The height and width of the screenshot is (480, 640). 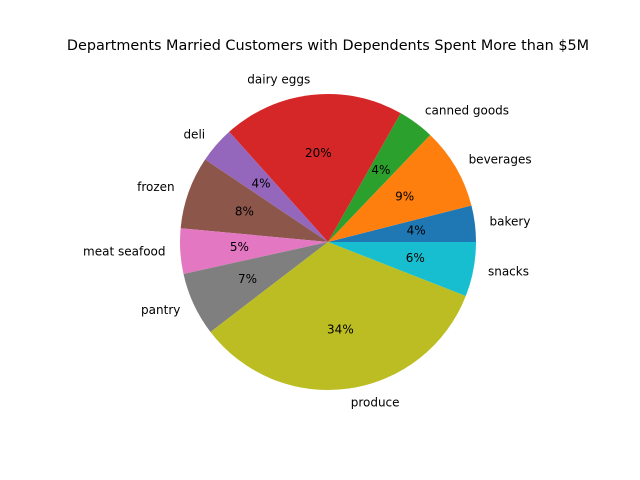 I want to click on pie-slice-deli, so click(x=266, y=186).